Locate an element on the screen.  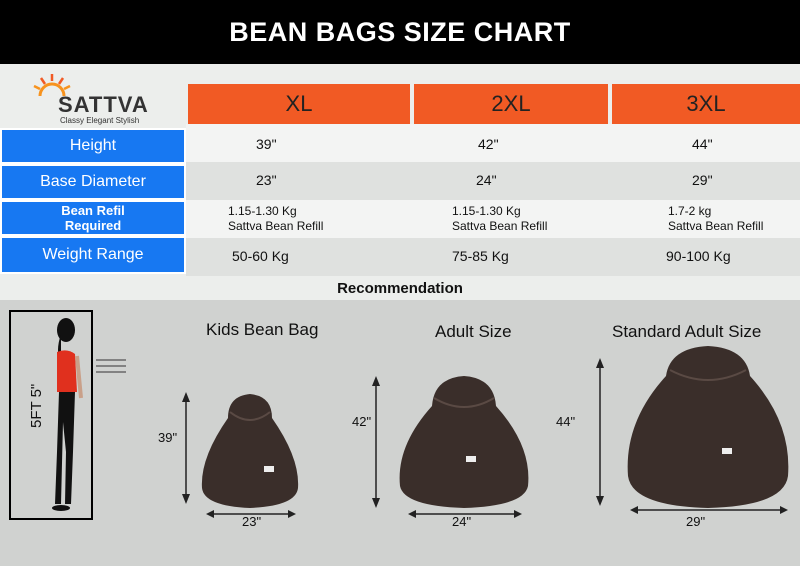
row-band-weight is located at coordinates (493, 257).